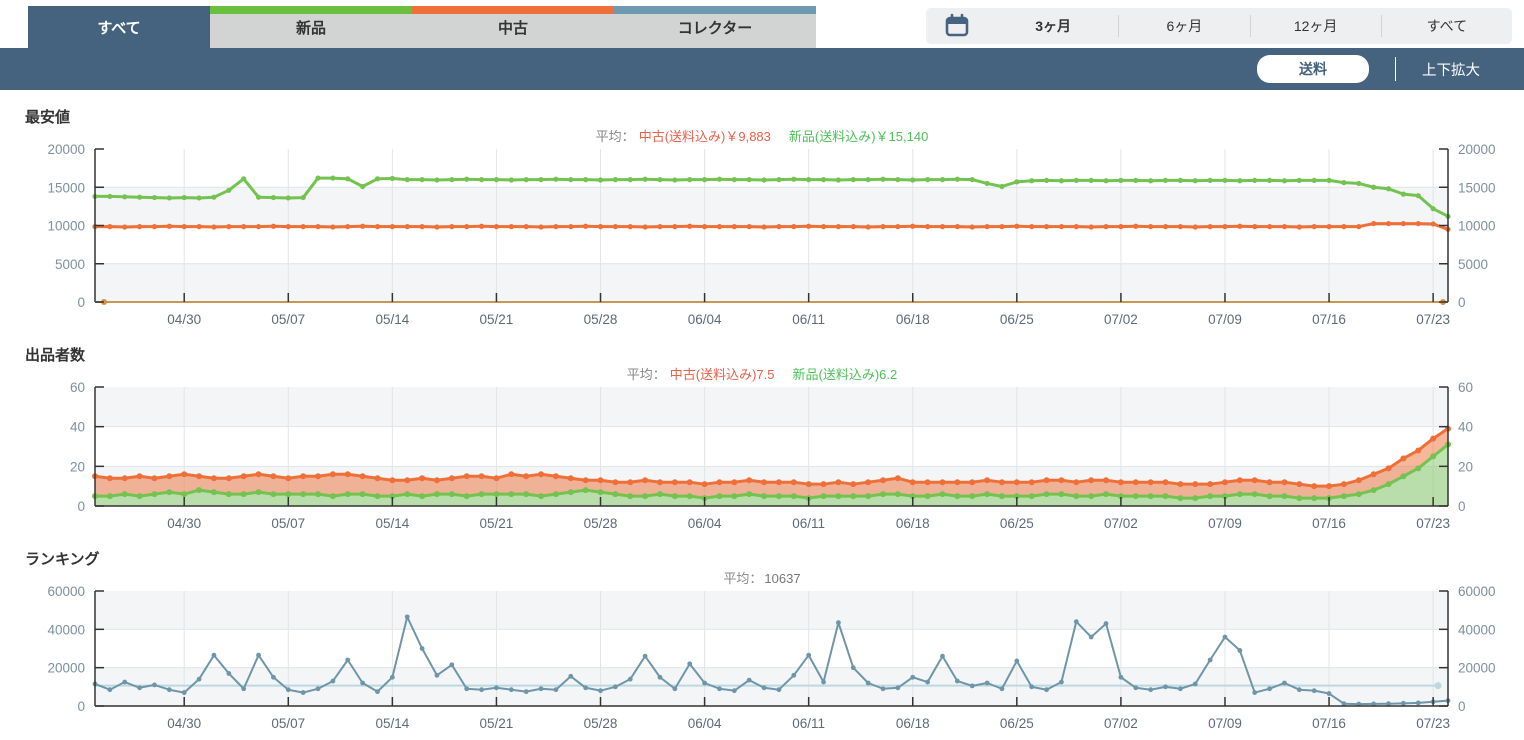  What do you see at coordinates (782, 578) in the screenshot?
I see `average-ranking-value: 10637` at bounding box center [782, 578].